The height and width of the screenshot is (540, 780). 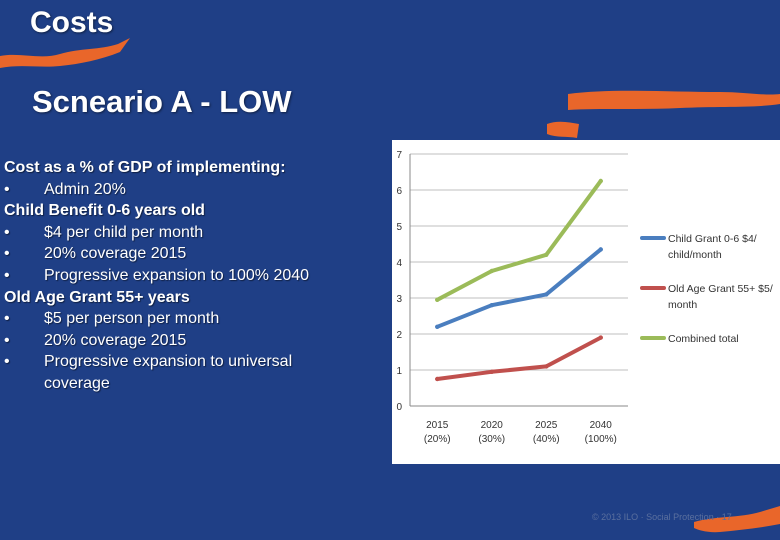 I want to click on legend-label-0: child/month, so click(x=695, y=255).